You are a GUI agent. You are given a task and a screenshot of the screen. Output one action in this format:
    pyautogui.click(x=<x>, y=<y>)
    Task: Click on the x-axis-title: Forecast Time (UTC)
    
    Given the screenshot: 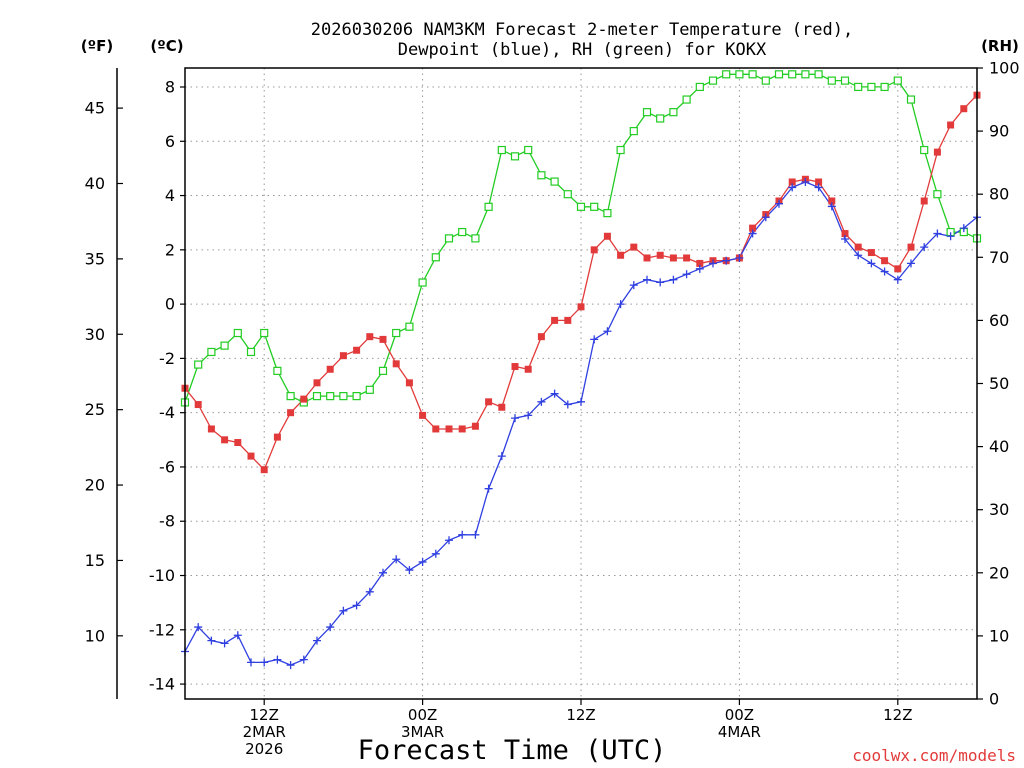 What is the action you would take?
    pyautogui.click(x=512, y=750)
    